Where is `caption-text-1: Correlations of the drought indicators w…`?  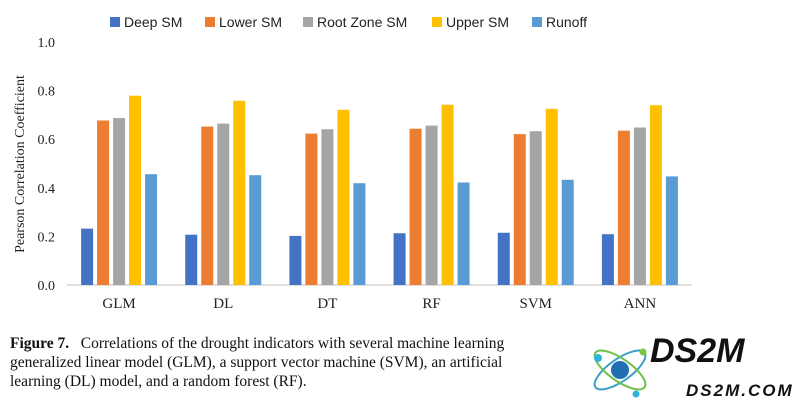 caption-text-1: Correlations of the drought indicators w… is located at coordinates (292, 343).